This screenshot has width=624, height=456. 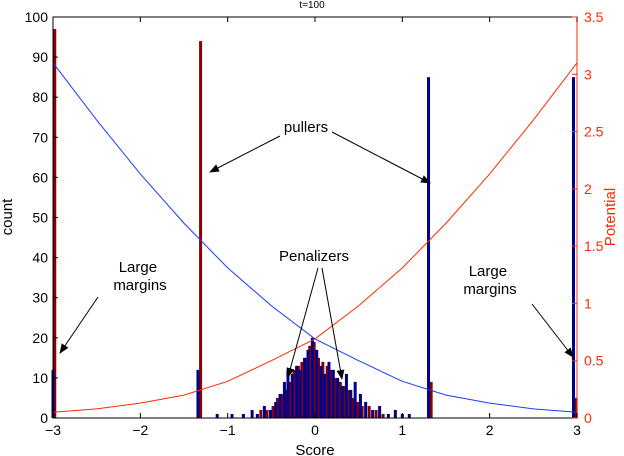 I want to click on y-tick-label: 30, so click(x=40, y=298).